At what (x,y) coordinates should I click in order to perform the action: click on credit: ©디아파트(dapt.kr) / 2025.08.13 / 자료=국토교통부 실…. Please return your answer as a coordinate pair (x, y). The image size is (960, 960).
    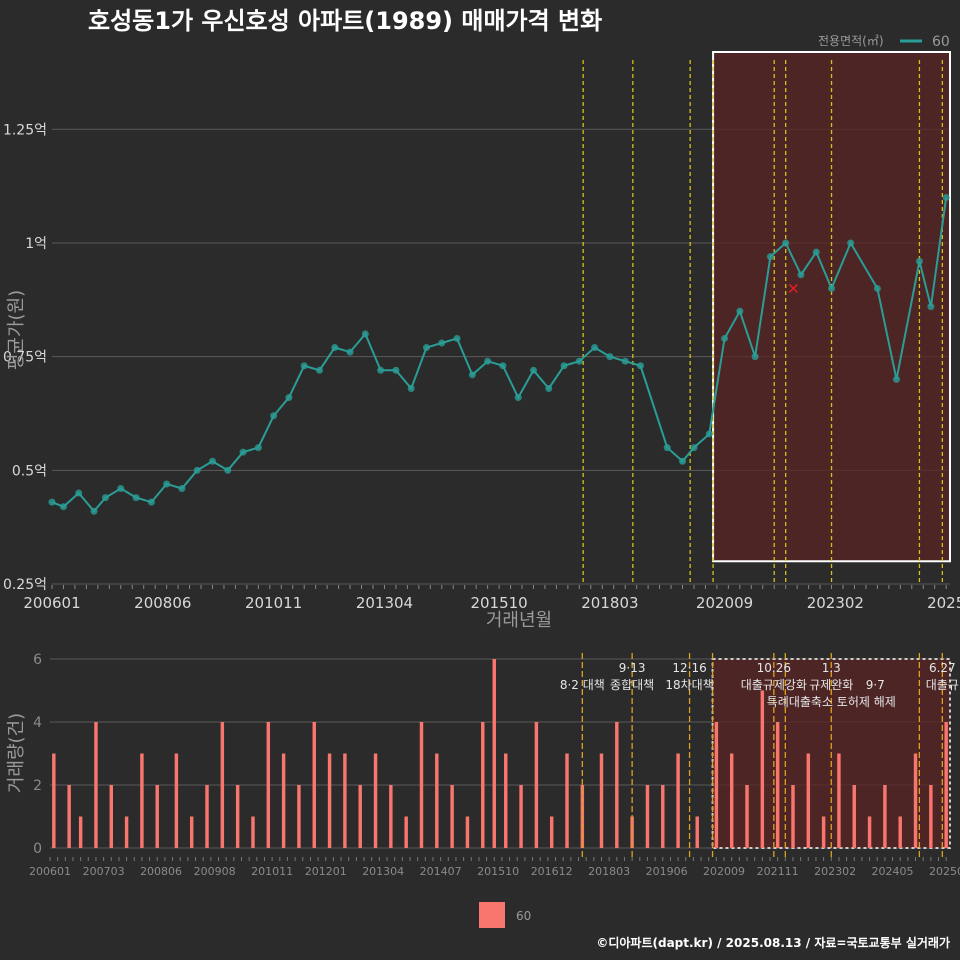
    Looking at the image, I should click on (773, 942).